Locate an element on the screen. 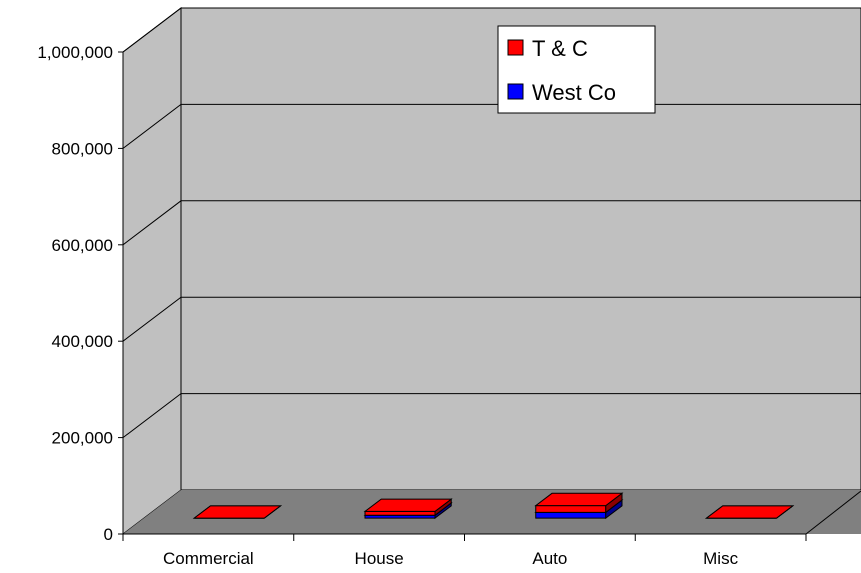  legend: T & C West Co is located at coordinates (576, 69).